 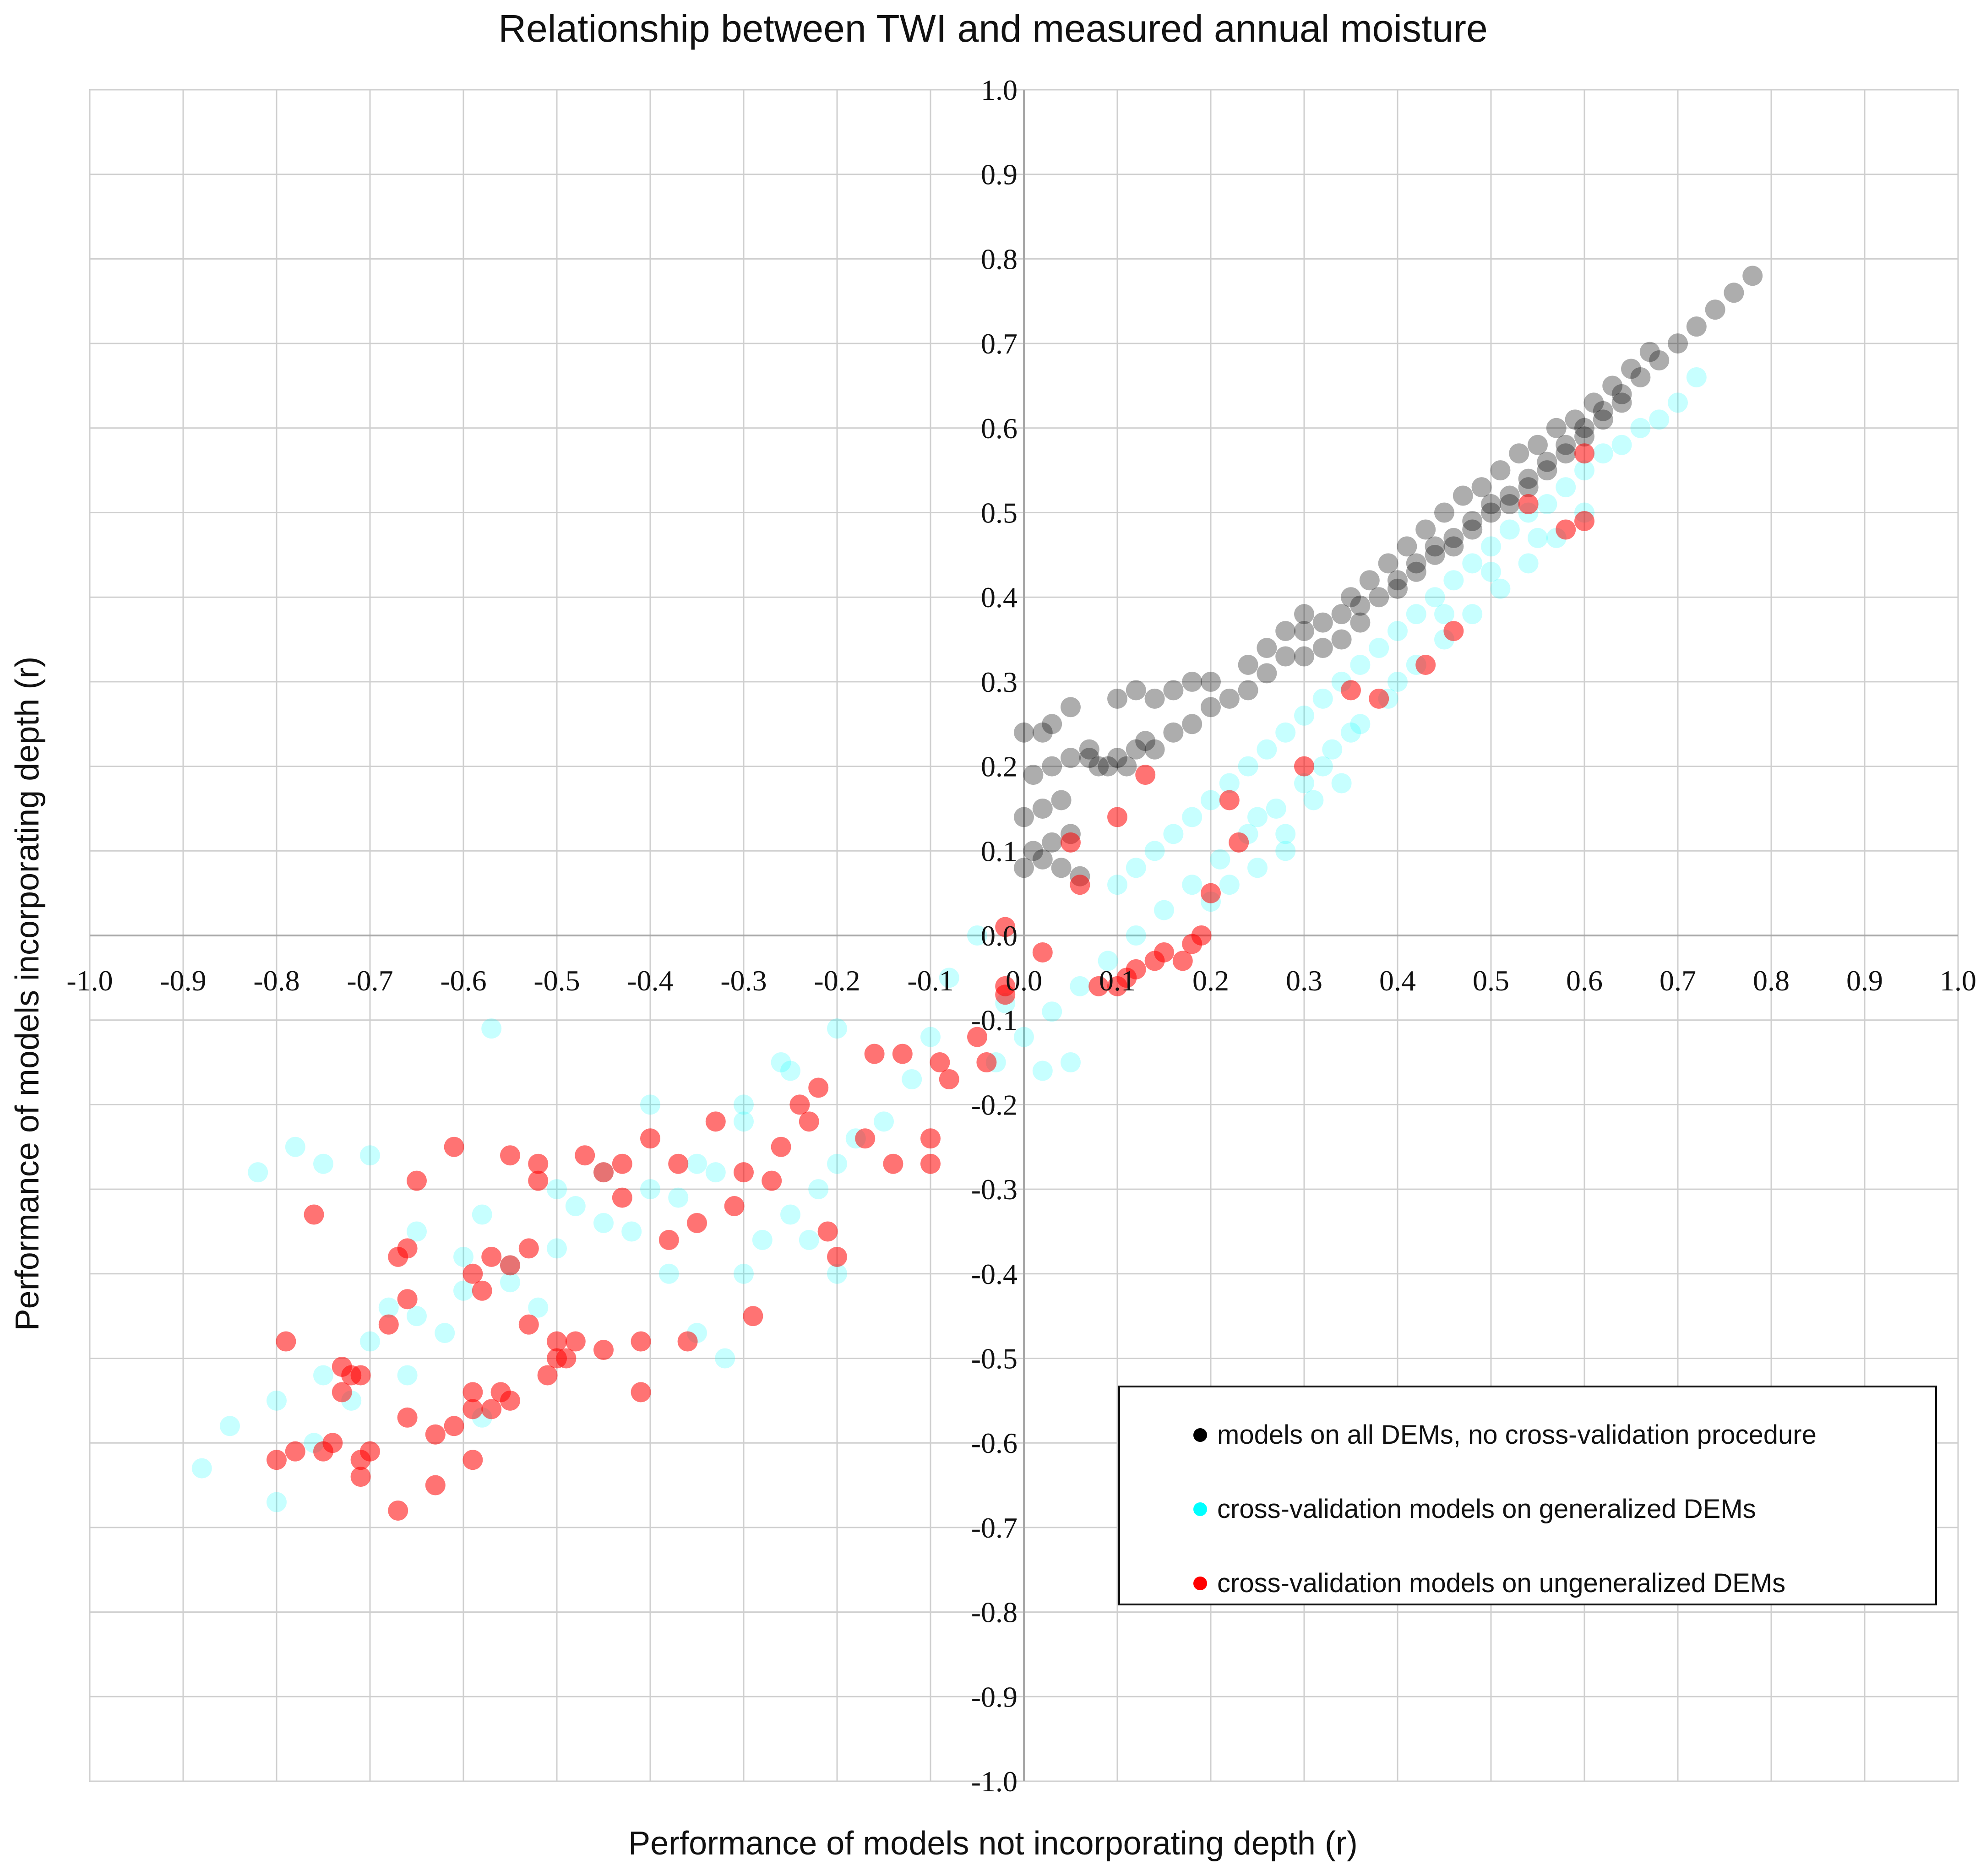 I want to click on y-tick-label: 0.5, so click(x=999, y=513).